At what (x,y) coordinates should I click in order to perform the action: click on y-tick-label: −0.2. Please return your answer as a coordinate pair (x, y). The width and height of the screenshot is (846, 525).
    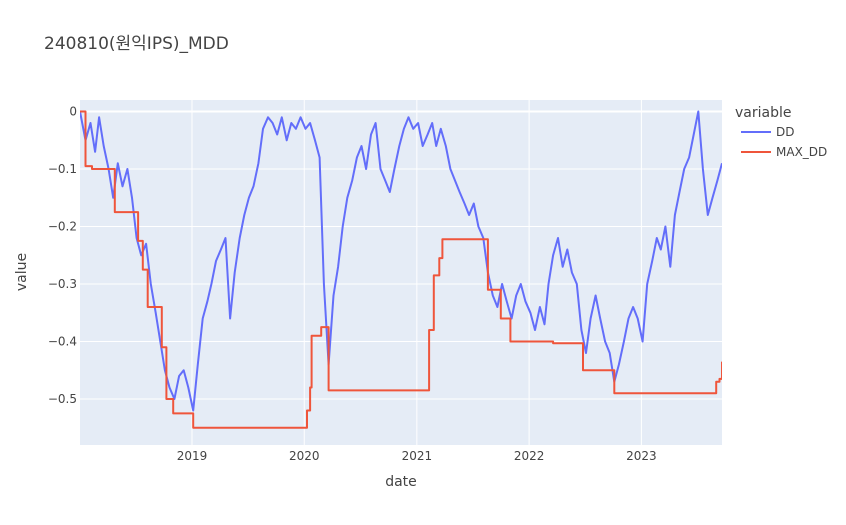
    Looking at the image, I should click on (62, 227).